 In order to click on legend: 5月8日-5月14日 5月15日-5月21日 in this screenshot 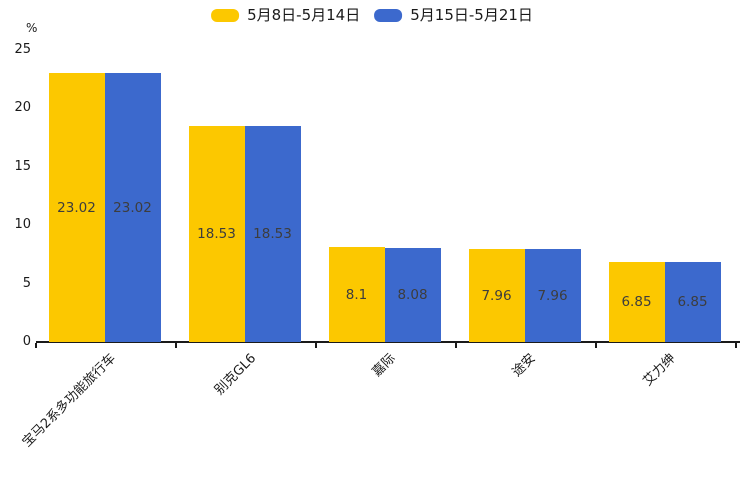, I will do `click(372, 15)`.